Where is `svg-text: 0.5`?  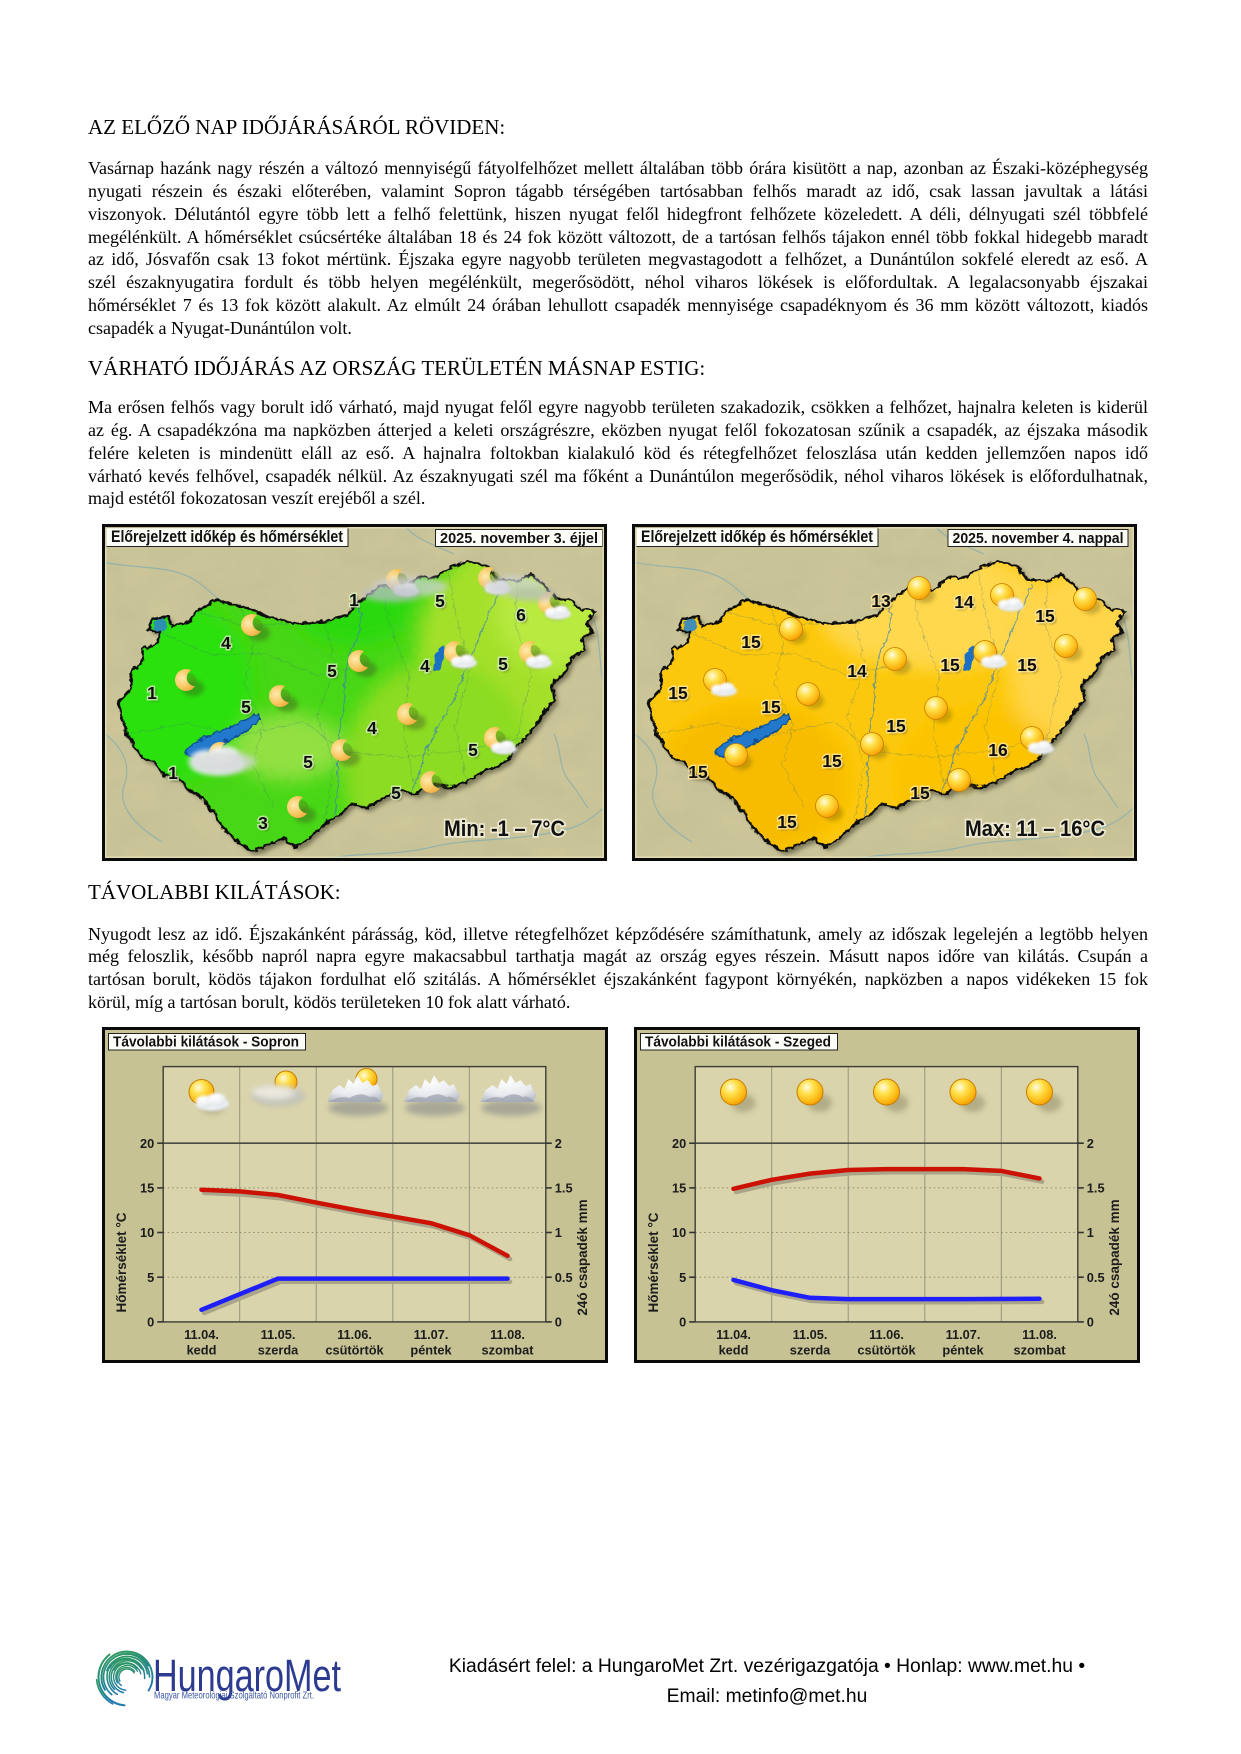
svg-text: 0.5 is located at coordinates (1096, 1277).